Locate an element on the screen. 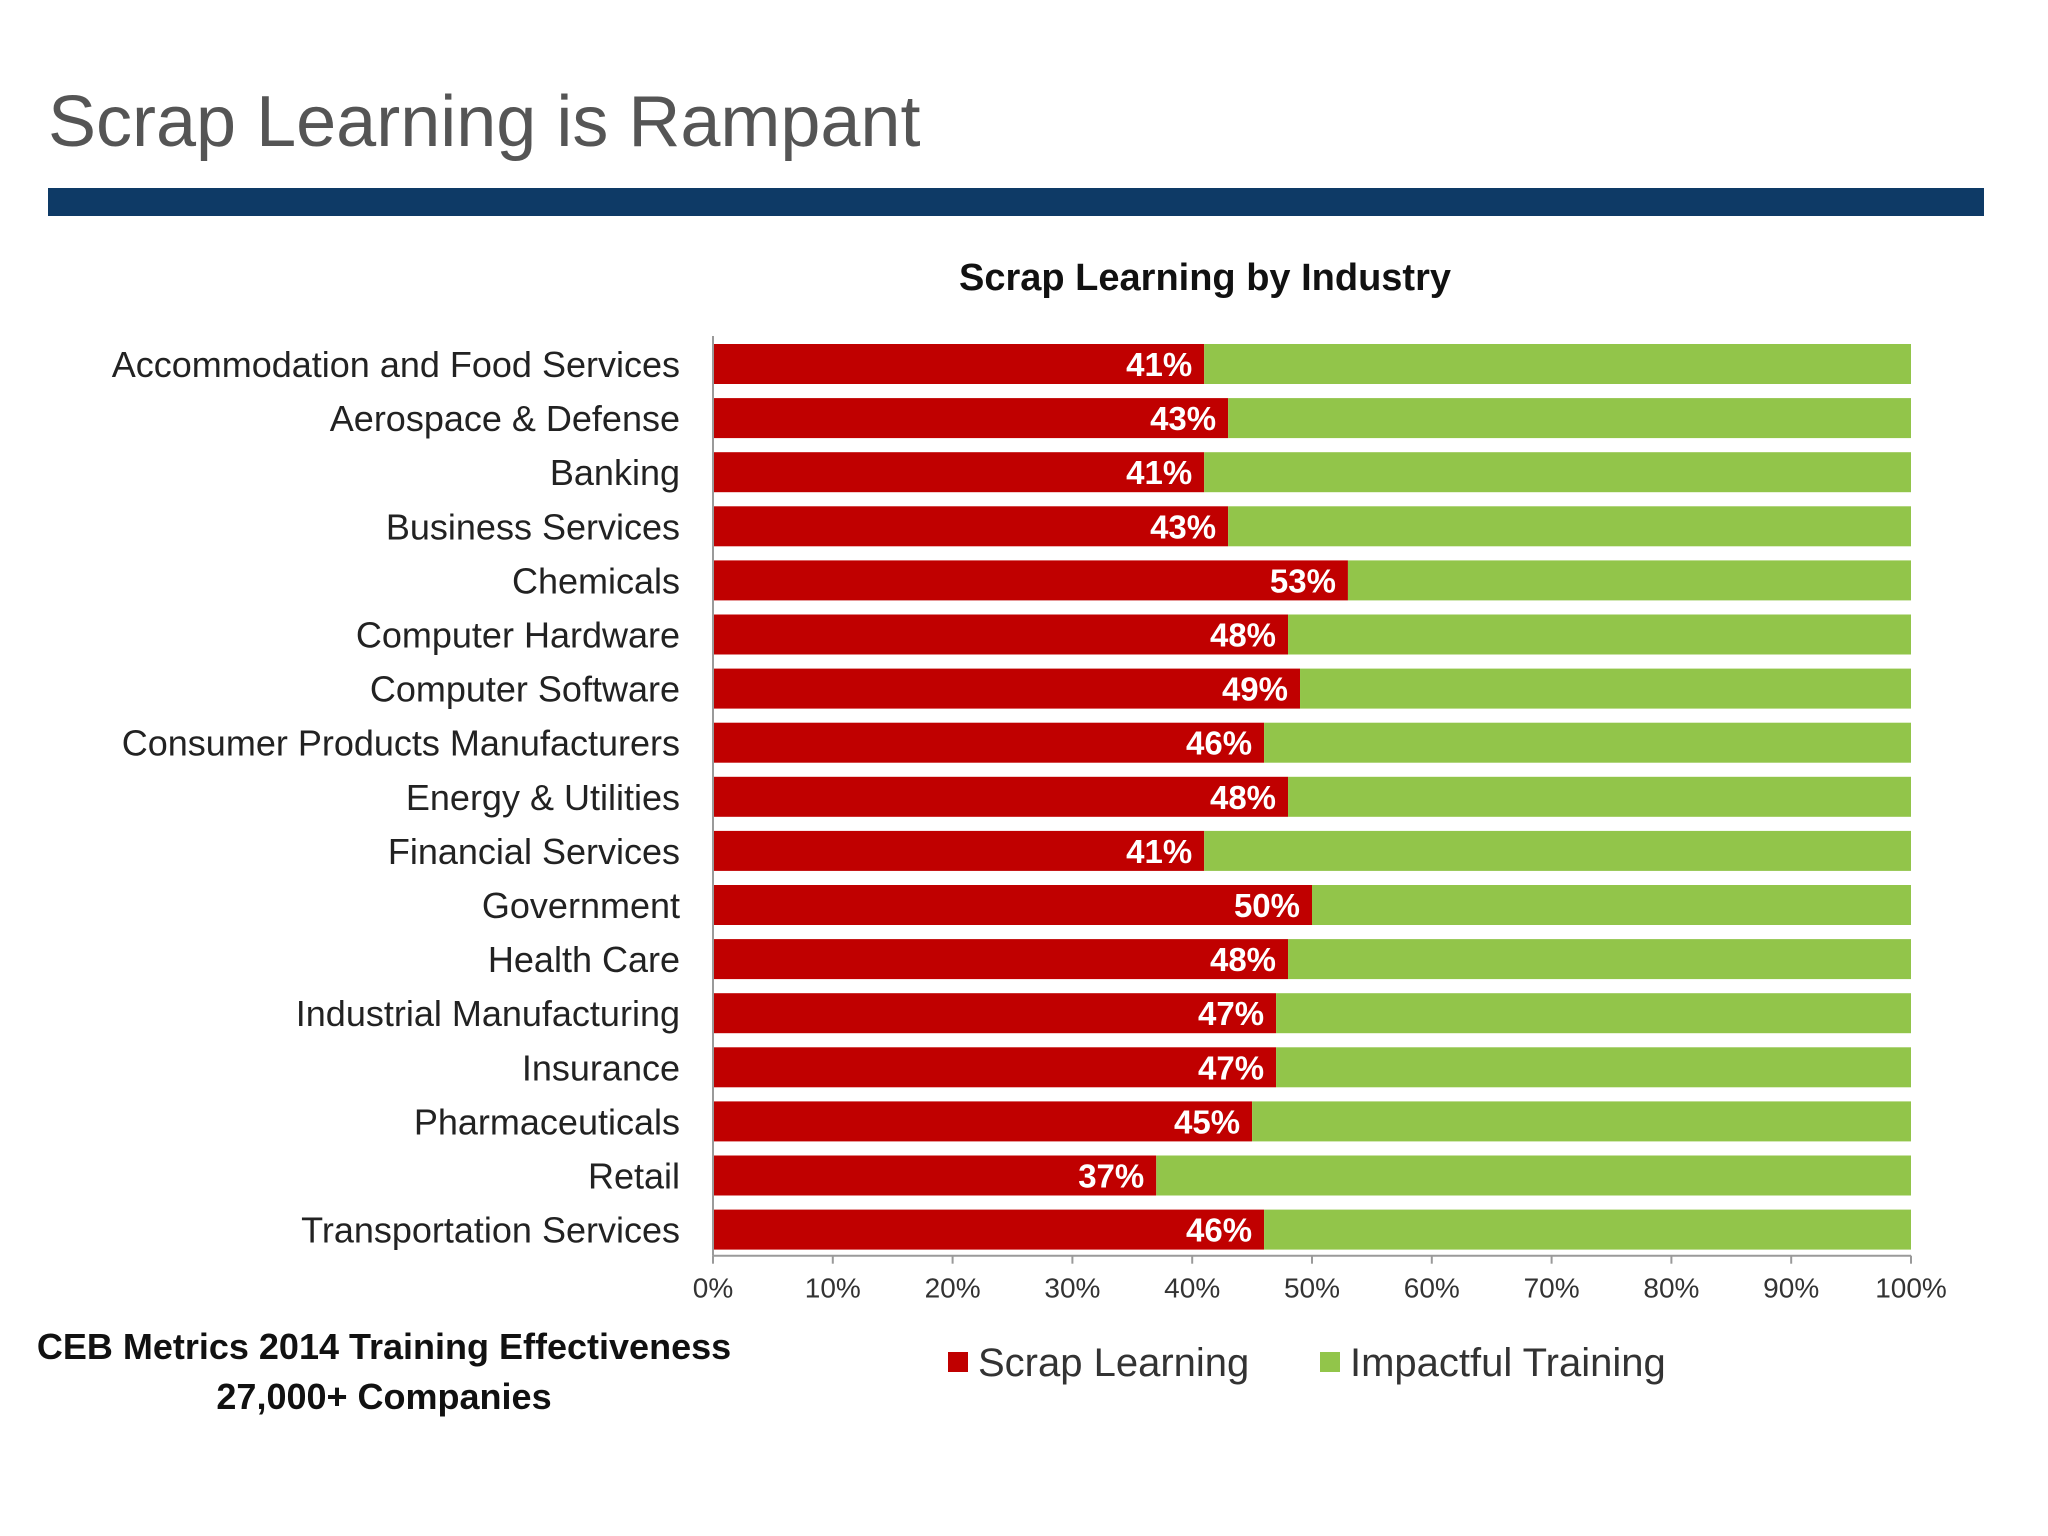 This screenshot has width=2048, height=1536. legend-swatch-impactful-training is located at coordinates (1330, 1362).